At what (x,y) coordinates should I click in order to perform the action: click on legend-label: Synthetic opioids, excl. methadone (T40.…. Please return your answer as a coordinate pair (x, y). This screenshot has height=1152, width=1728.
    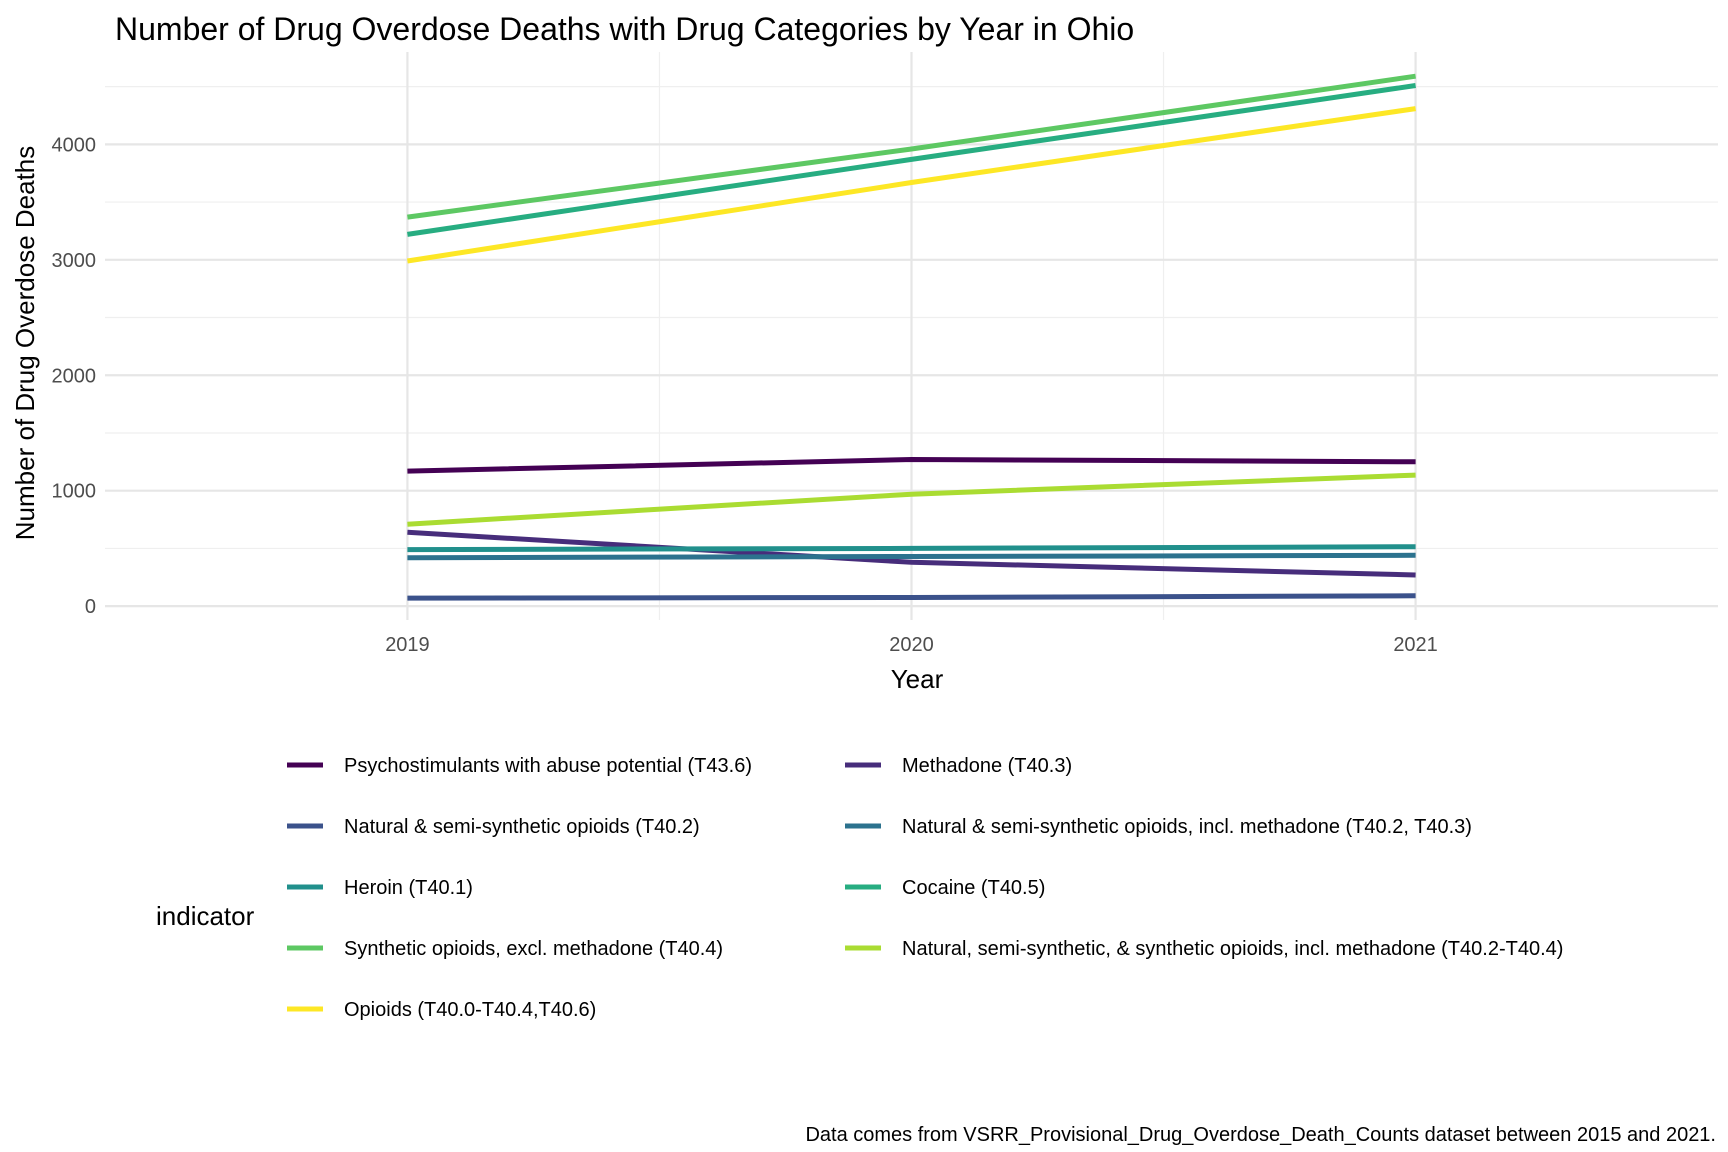
    Looking at the image, I should click on (533, 949).